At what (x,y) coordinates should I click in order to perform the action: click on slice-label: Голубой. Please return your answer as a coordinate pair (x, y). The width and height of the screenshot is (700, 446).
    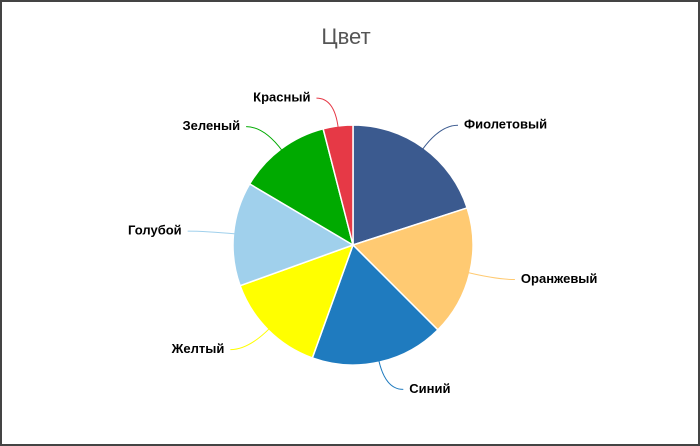
    Looking at the image, I should click on (155, 230).